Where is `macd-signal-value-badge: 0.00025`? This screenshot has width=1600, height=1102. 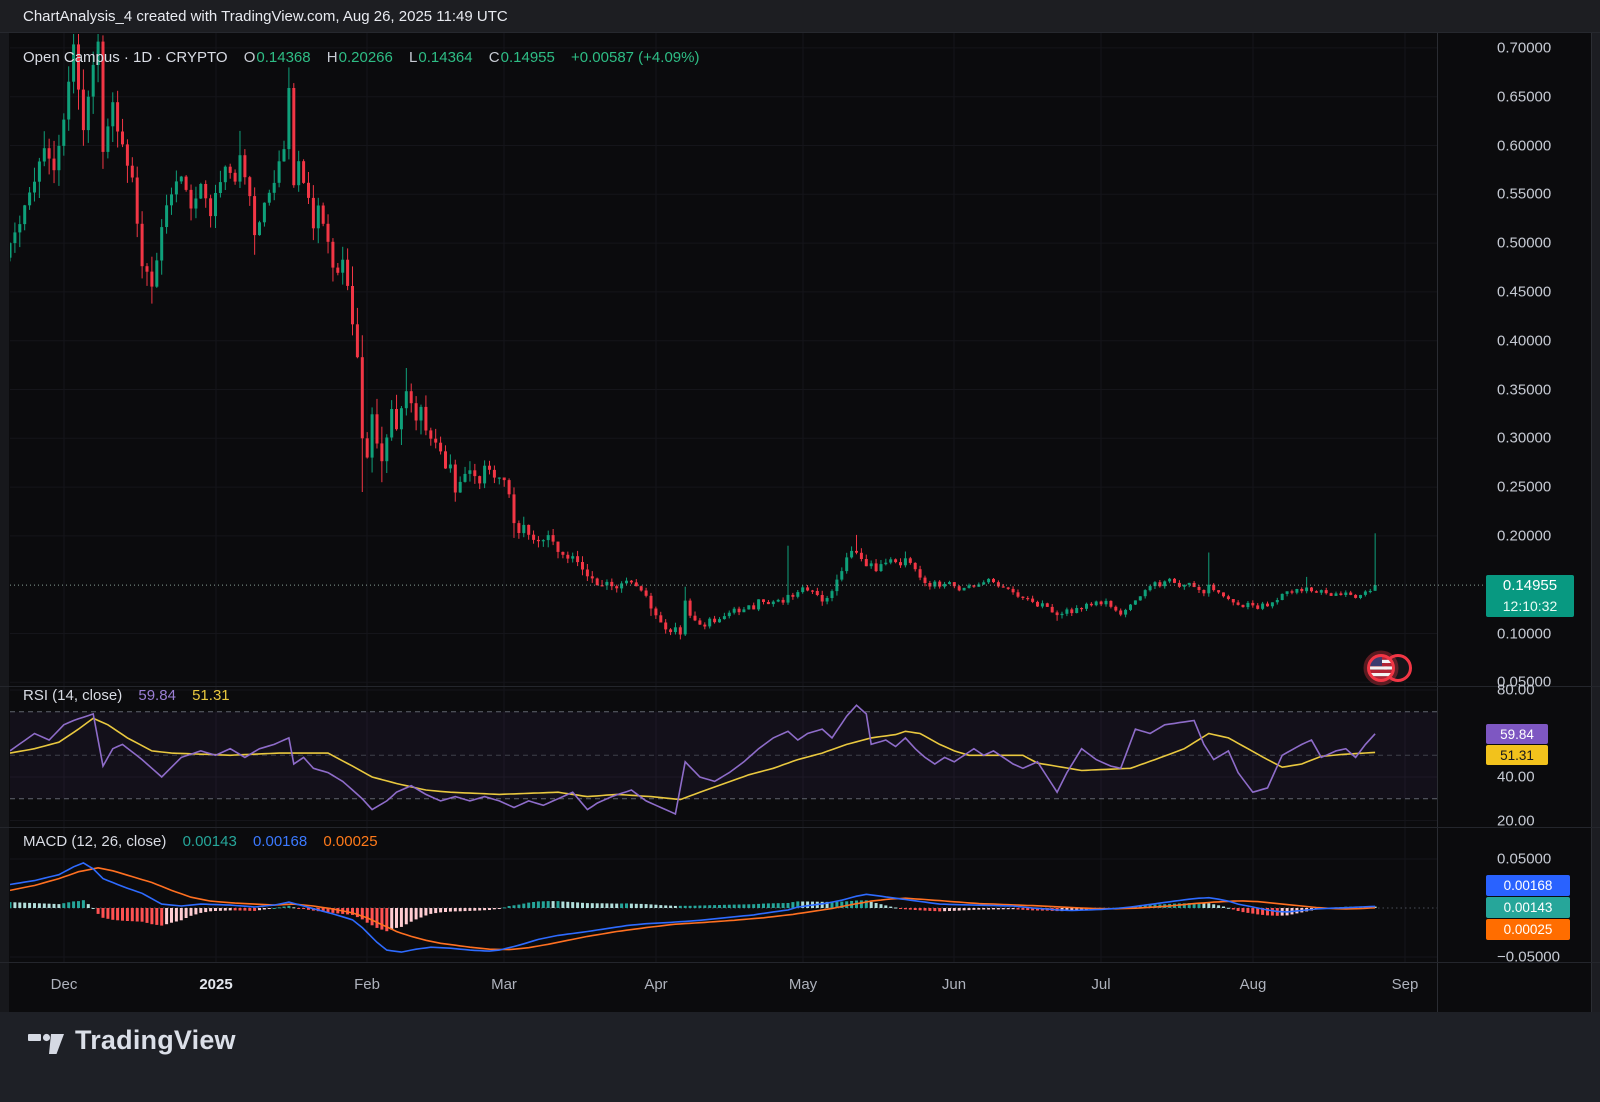 macd-signal-value-badge: 0.00025 is located at coordinates (1528, 929).